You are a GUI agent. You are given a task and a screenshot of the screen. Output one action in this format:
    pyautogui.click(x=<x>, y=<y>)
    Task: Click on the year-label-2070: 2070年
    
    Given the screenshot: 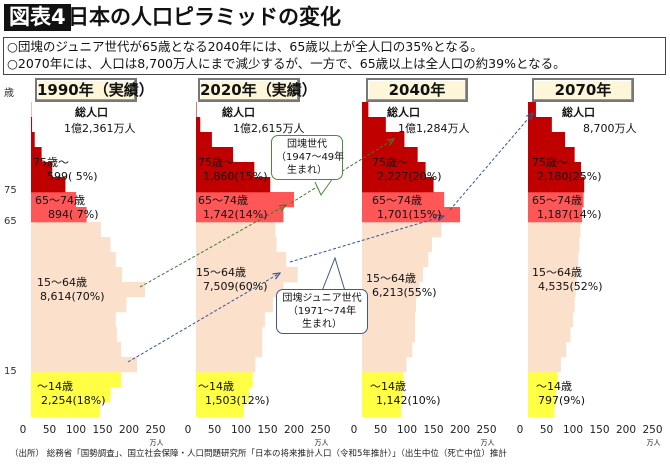 What is the action you would take?
    pyautogui.click(x=583, y=90)
    